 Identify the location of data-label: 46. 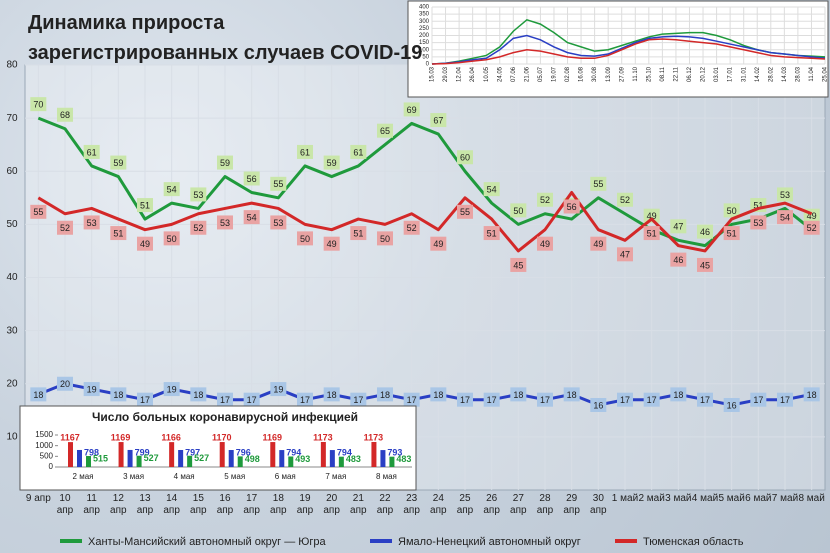
(678, 260).